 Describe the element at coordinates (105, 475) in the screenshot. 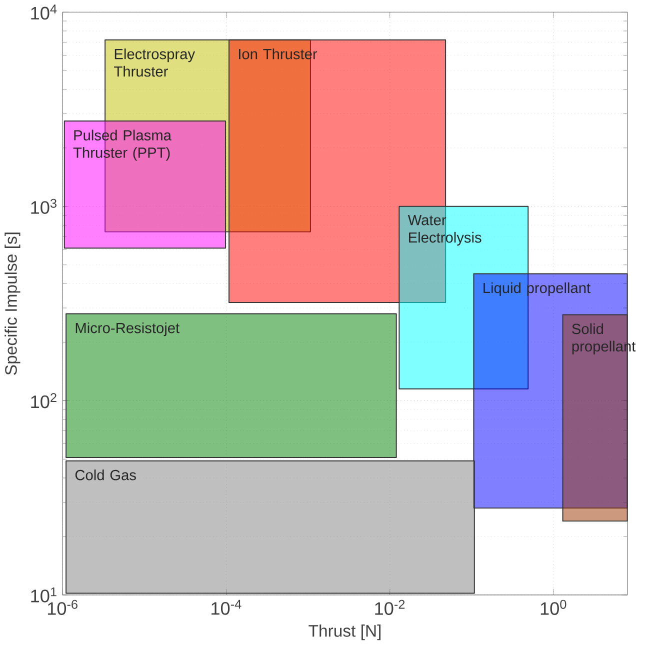

I see `series-label: Cold Gas` at that location.